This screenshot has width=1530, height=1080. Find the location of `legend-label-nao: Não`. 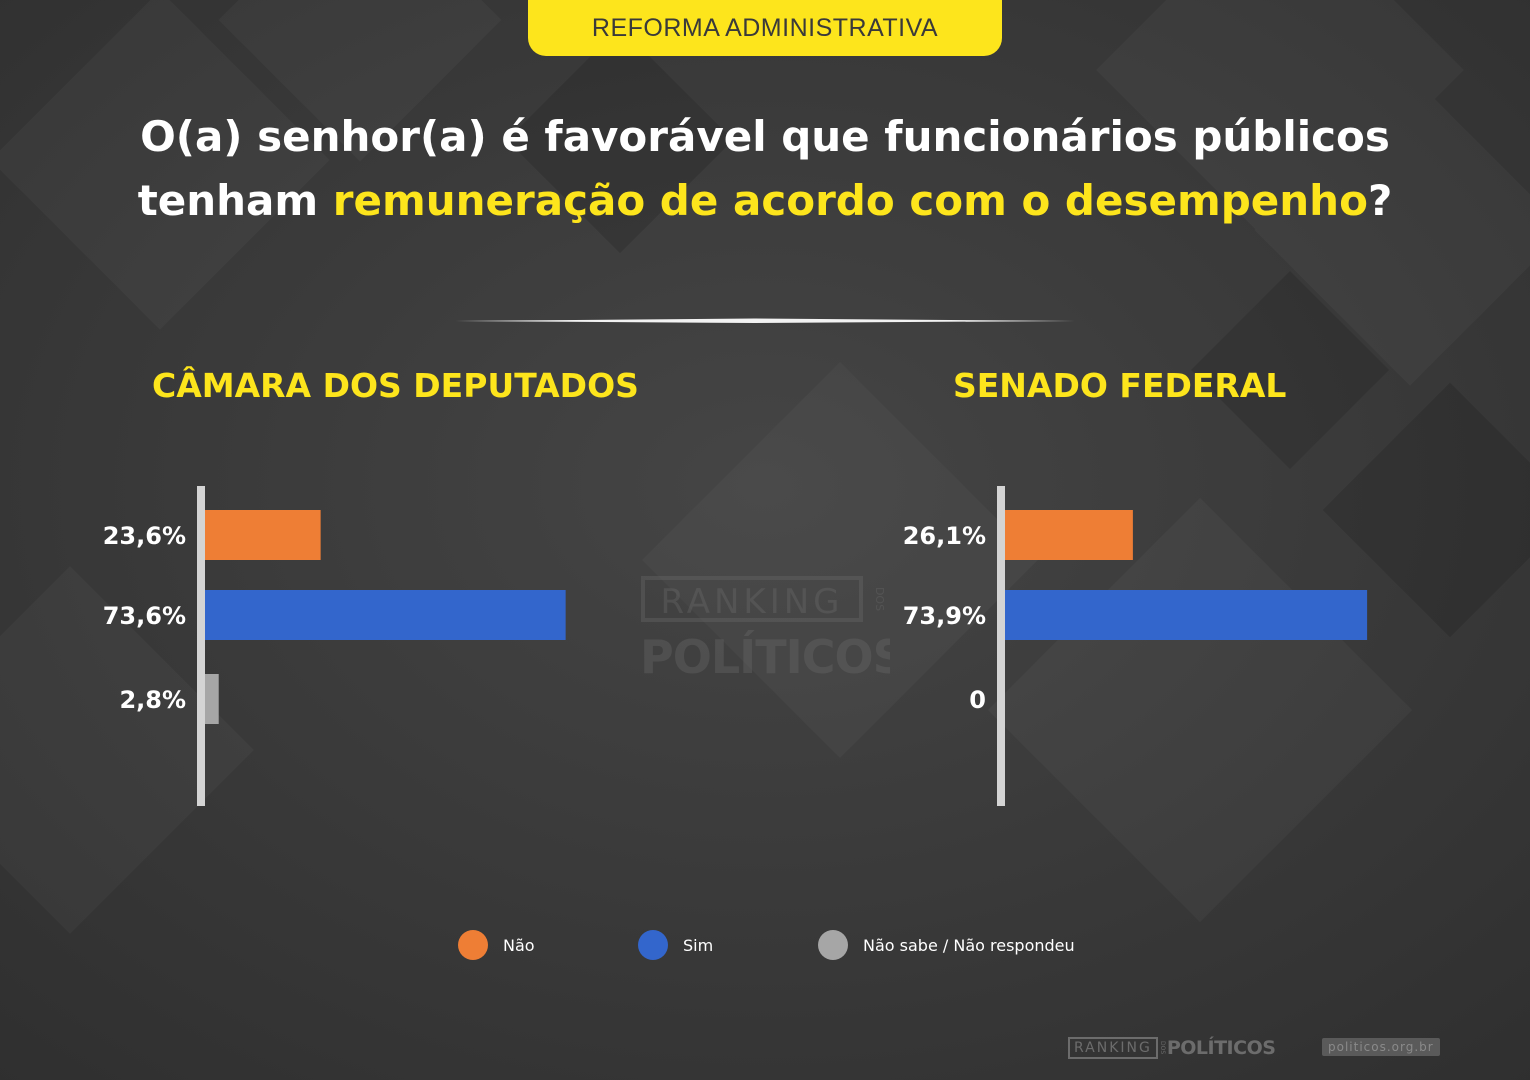

legend-label-nao: Não is located at coordinates (519, 945).